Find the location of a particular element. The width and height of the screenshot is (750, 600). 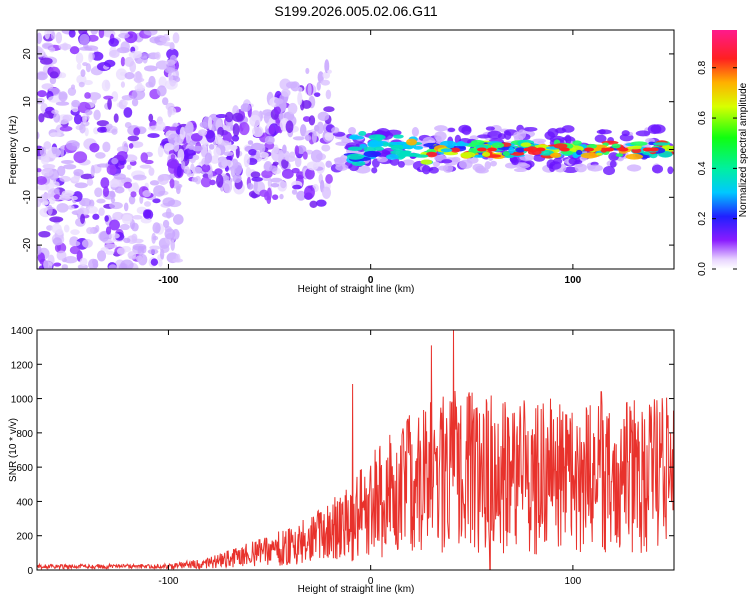

spectrogram-y-tick-label: 10 is located at coordinates (27, 102).